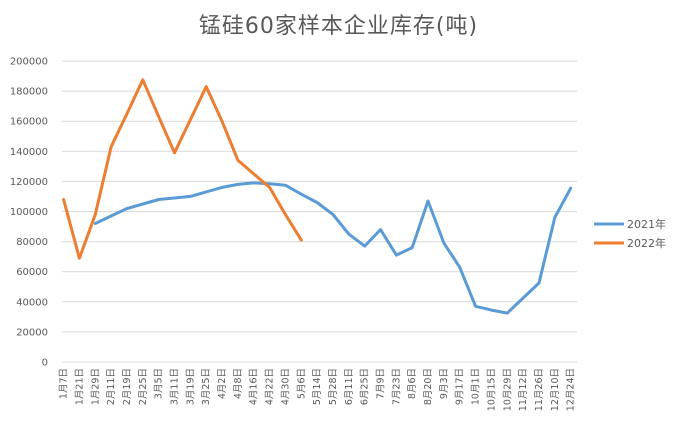  I want to click on x-tick-label: 10月1日, so click(476, 386).